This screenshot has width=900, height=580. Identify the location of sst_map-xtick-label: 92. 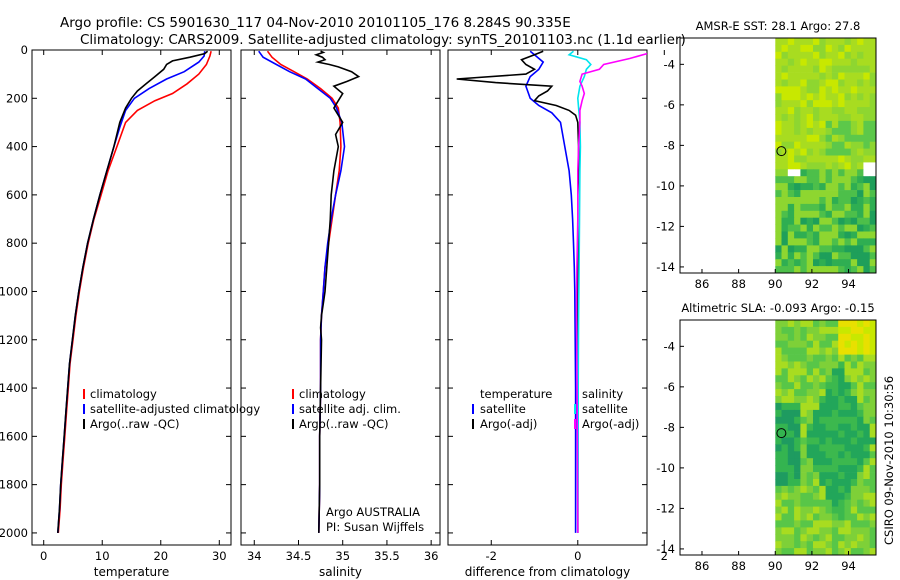
(812, 284).